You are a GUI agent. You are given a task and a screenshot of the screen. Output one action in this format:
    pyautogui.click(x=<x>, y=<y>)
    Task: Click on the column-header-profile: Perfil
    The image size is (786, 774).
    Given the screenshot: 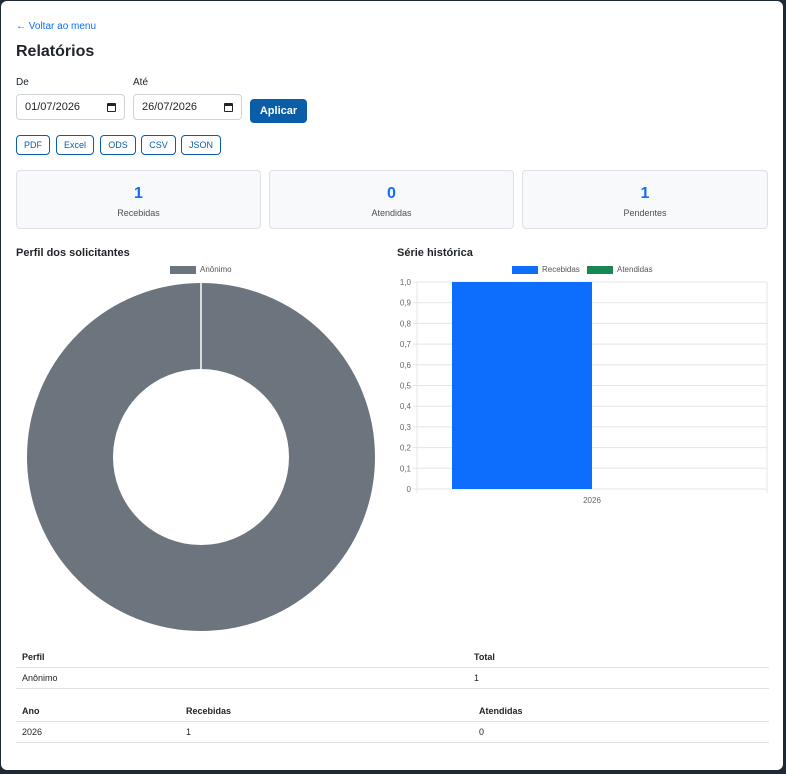 What is the action you would take?
    pyautogui.click(x=242, y=657)
    